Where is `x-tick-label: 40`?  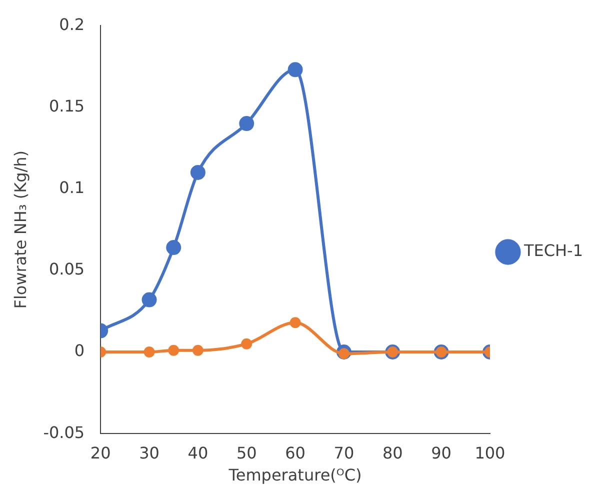
x-tick-label: 40 is located at coordinates (198, 452).